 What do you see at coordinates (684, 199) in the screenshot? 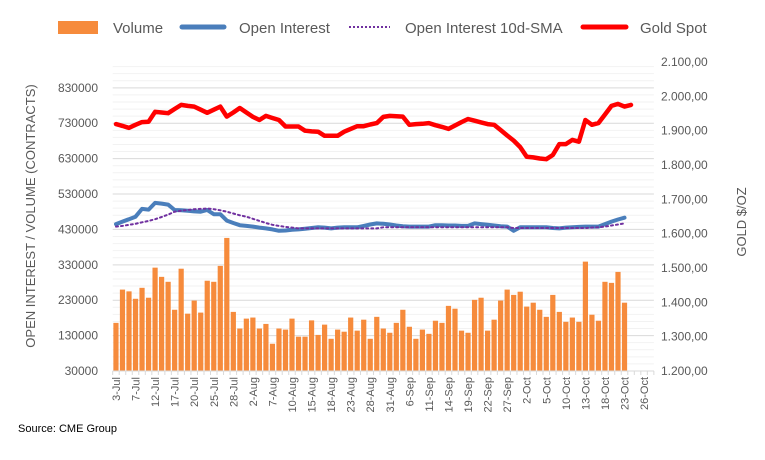
I see `right-tick-label: 1.700,00` at bounding box center [684, 199].